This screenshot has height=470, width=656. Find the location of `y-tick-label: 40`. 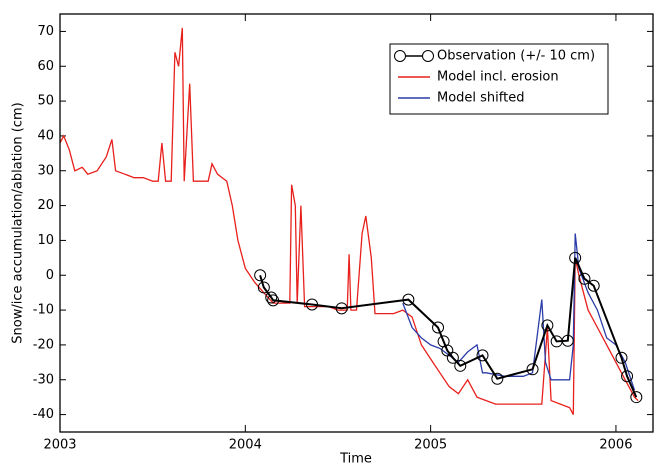

y-tick-label: 40 is located at coordinates (45, 135).